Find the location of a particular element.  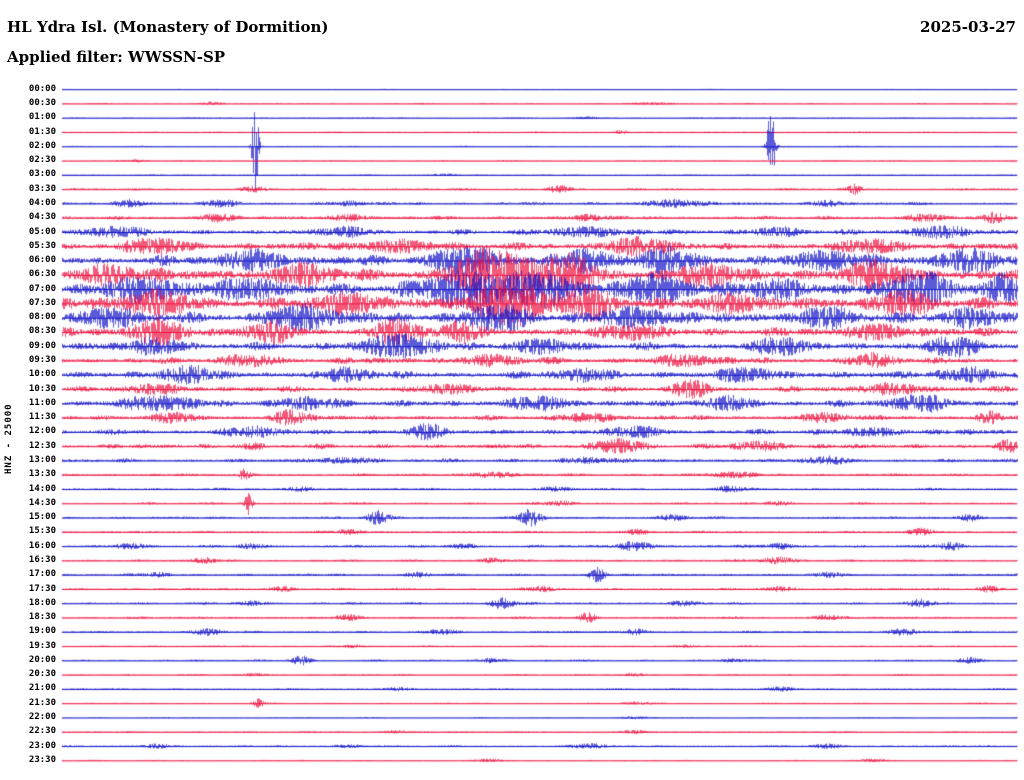

time-label: 20:00 is located at coordinates (42, 659).